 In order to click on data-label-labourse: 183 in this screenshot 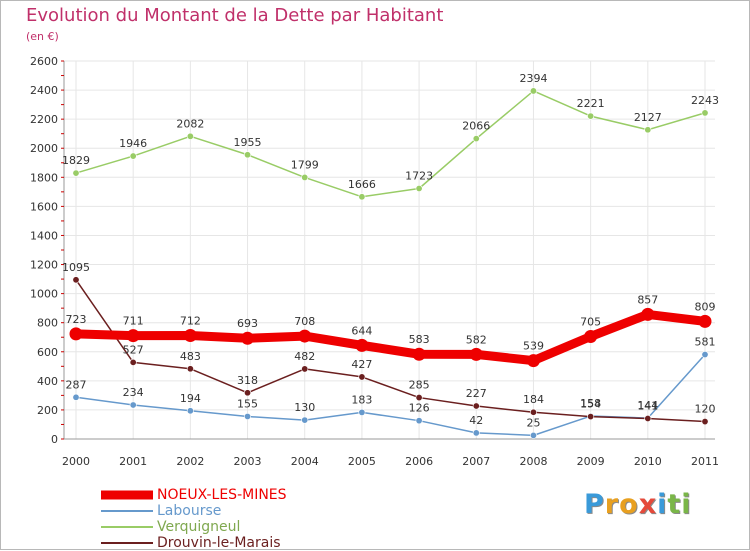, I will do `click(361, 399)`.